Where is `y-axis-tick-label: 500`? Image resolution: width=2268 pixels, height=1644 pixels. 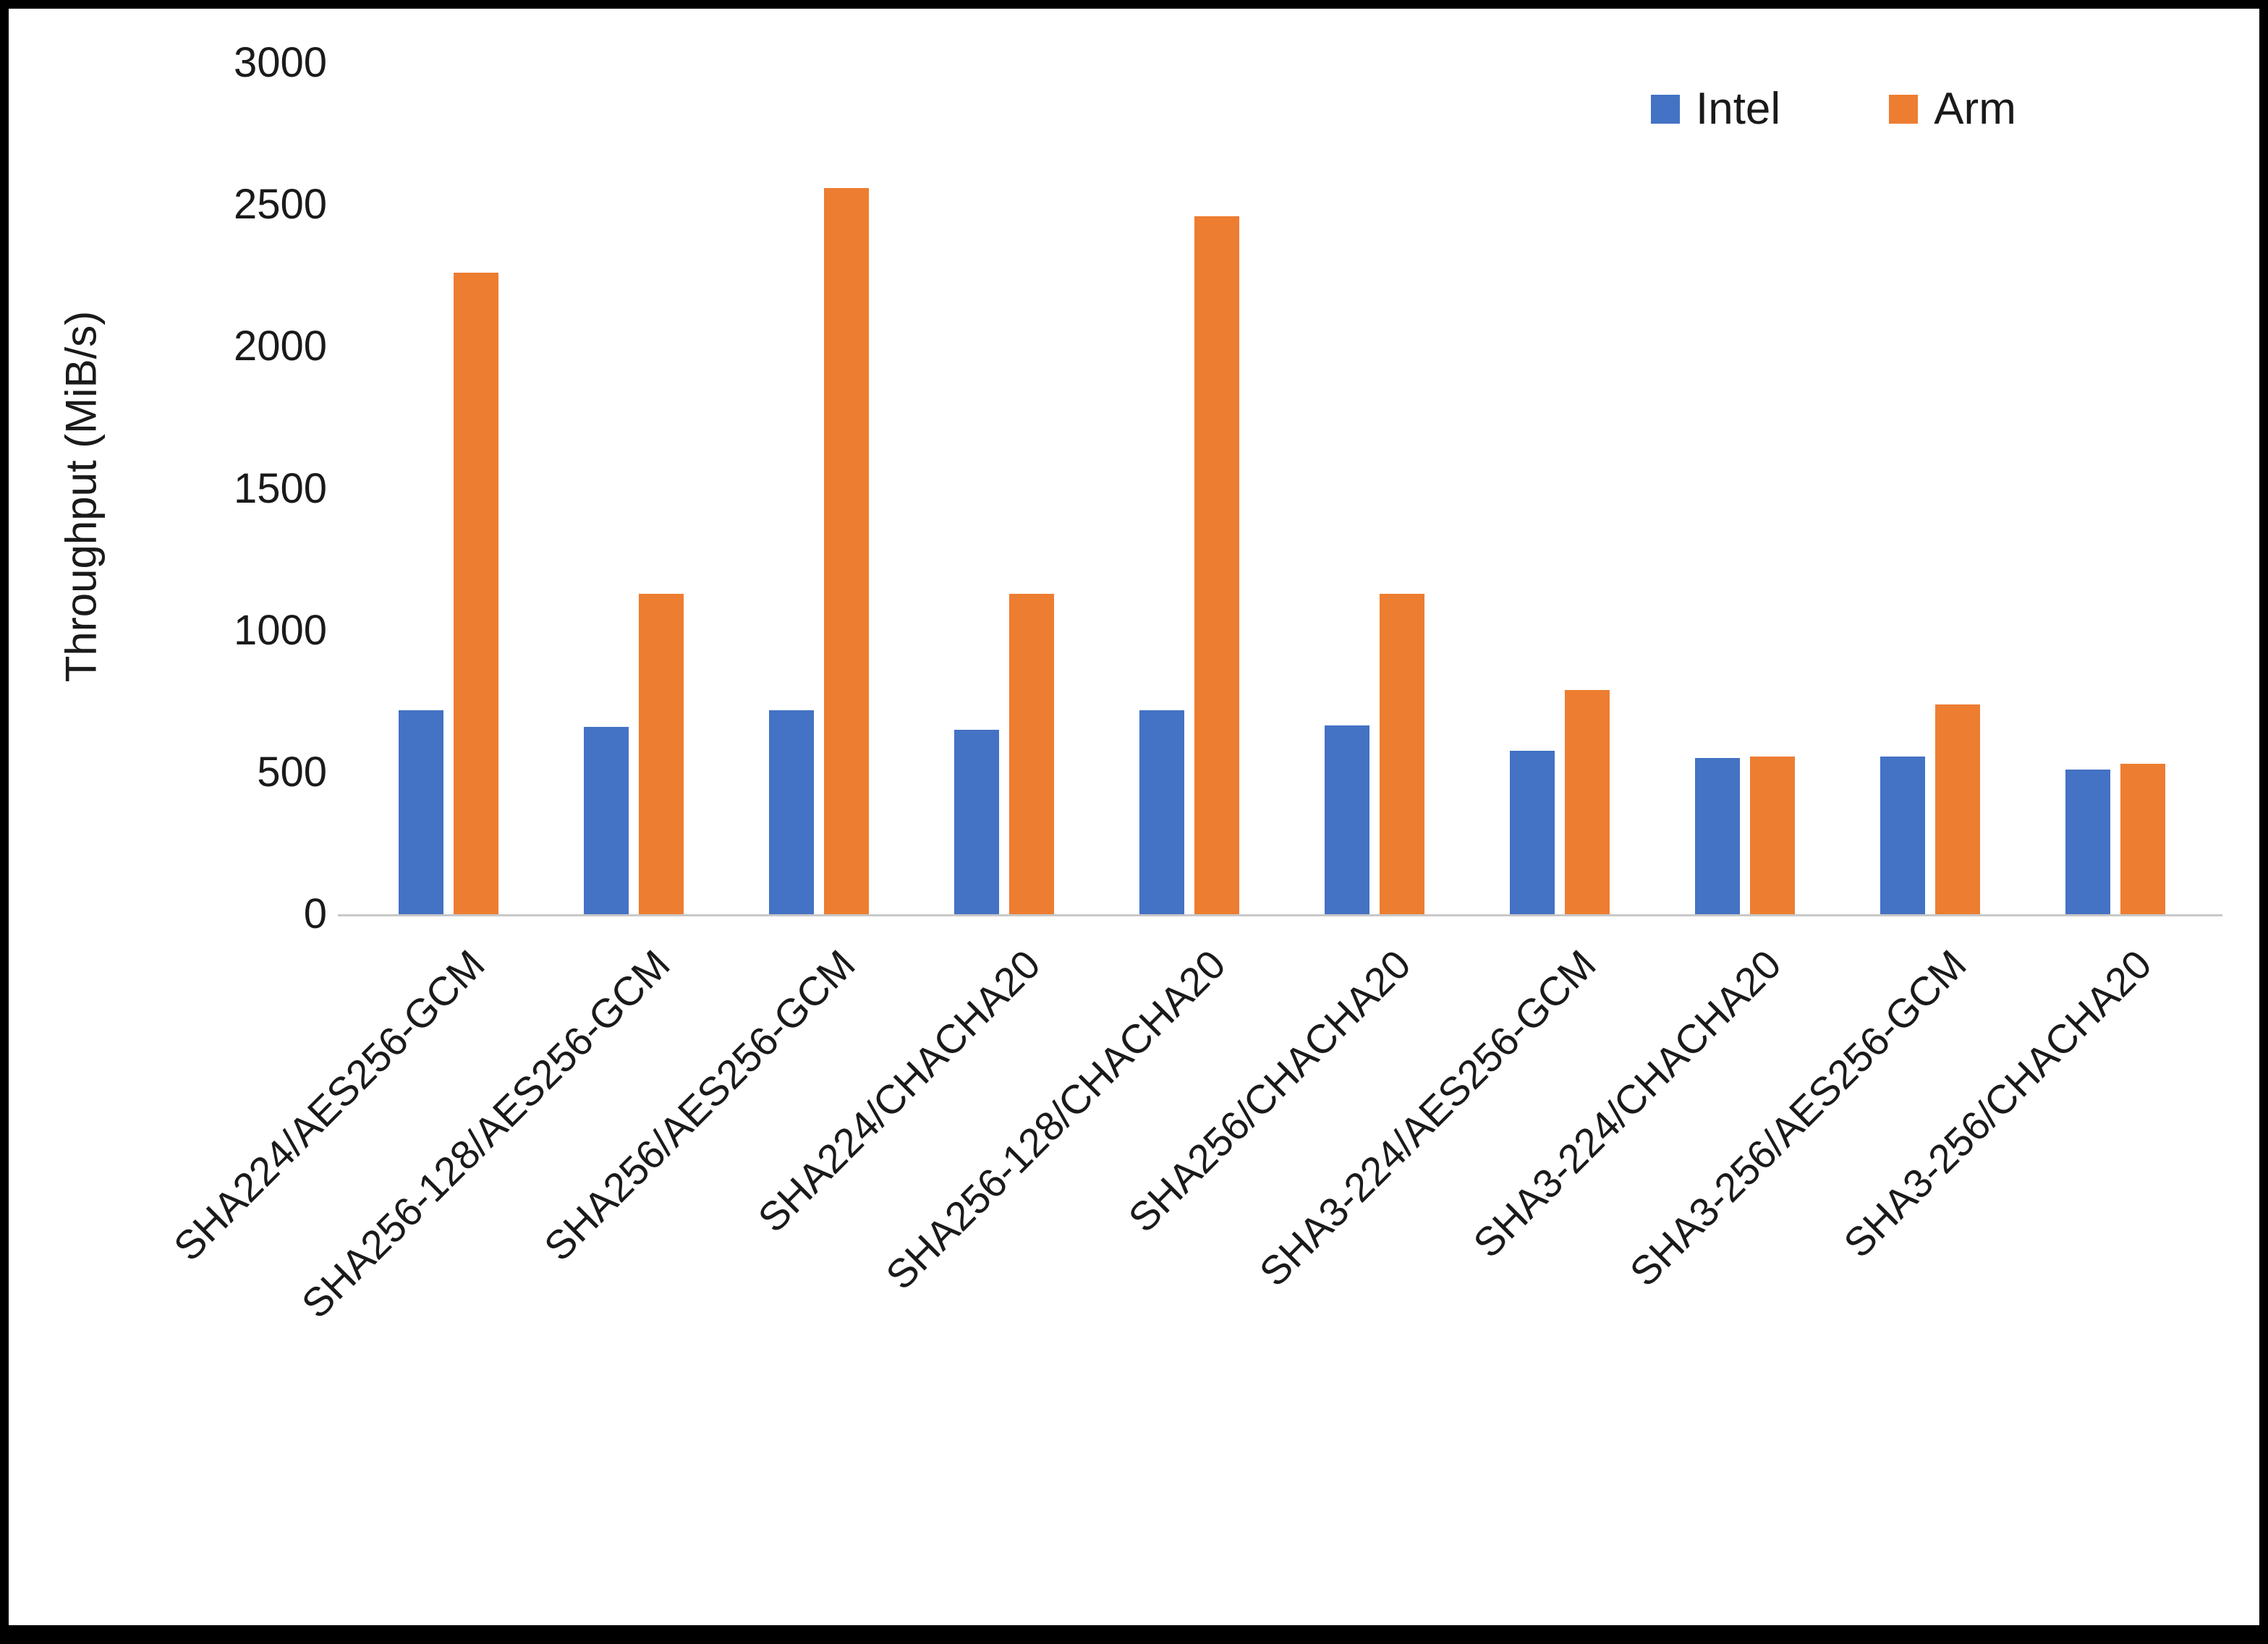
y-axis-tick-label: 500 is located at coordinates (292, 772).